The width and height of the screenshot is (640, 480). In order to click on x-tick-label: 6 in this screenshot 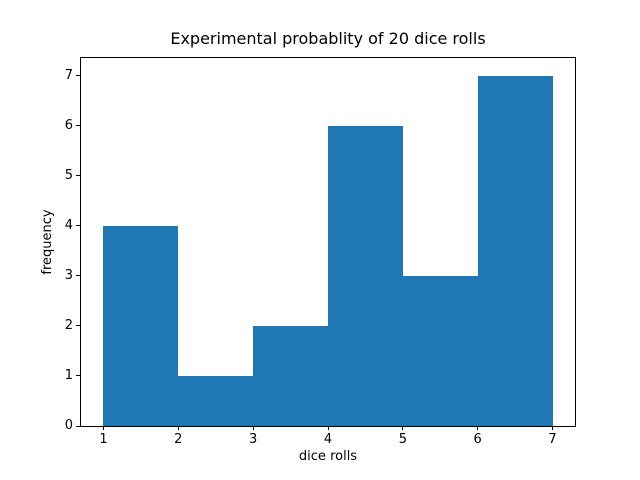, I will do `click(477, 439)`.